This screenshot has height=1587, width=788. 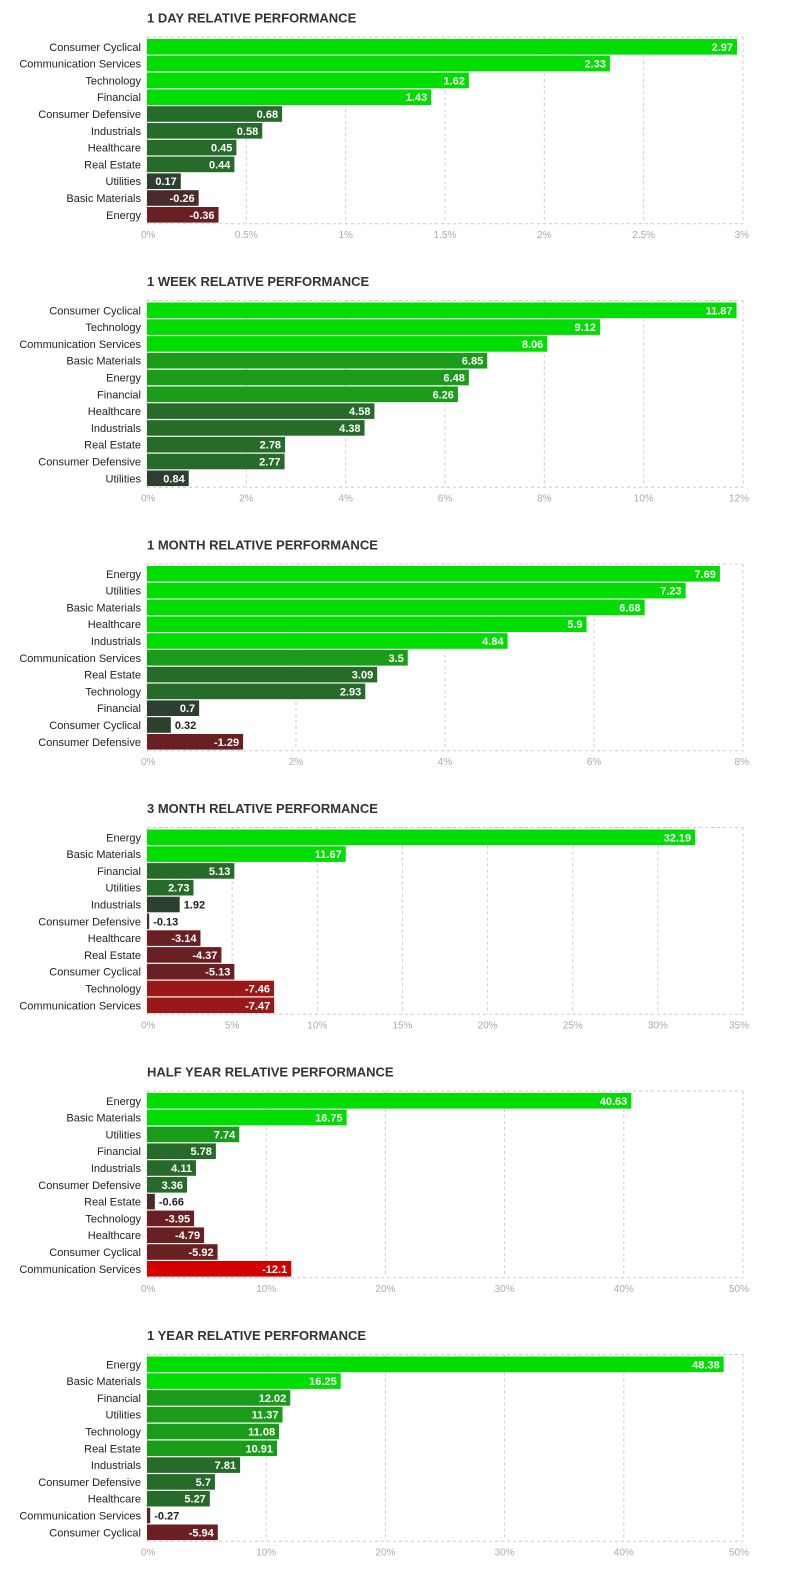 I want to click on value-label: 6.68, so click(x=629, y=608).